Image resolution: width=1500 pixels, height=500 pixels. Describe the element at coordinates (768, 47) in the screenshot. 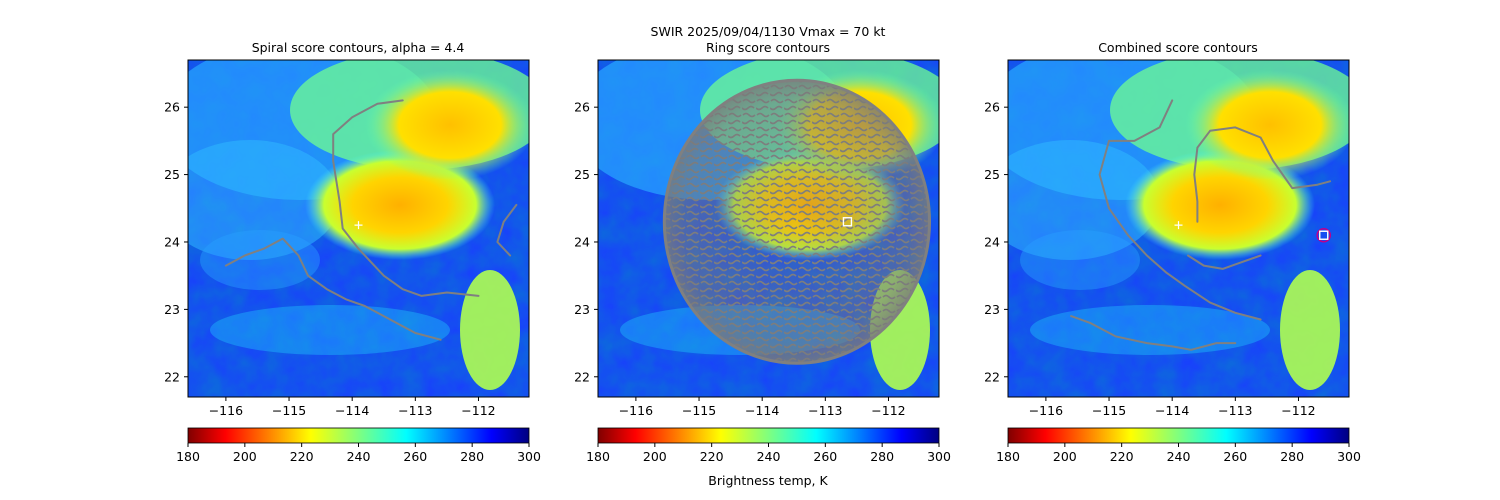

I see `panel-ring-title: Ring score contours` at that location.